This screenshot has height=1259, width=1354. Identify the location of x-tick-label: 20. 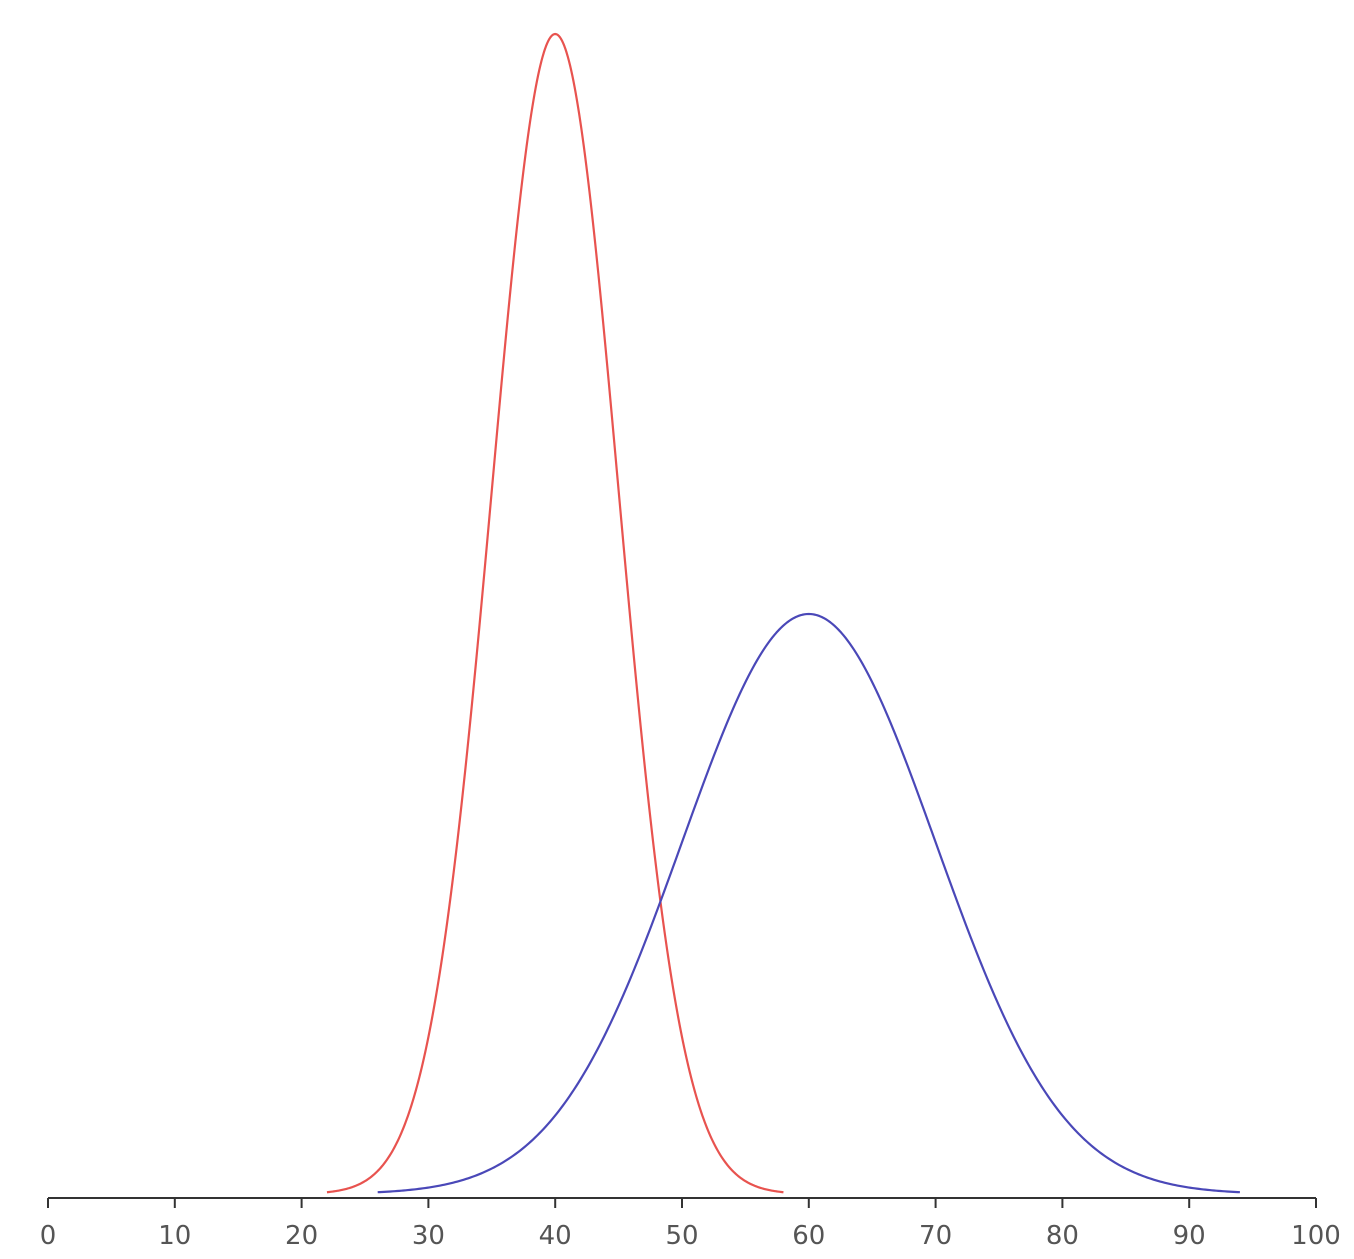
(301, 1236).